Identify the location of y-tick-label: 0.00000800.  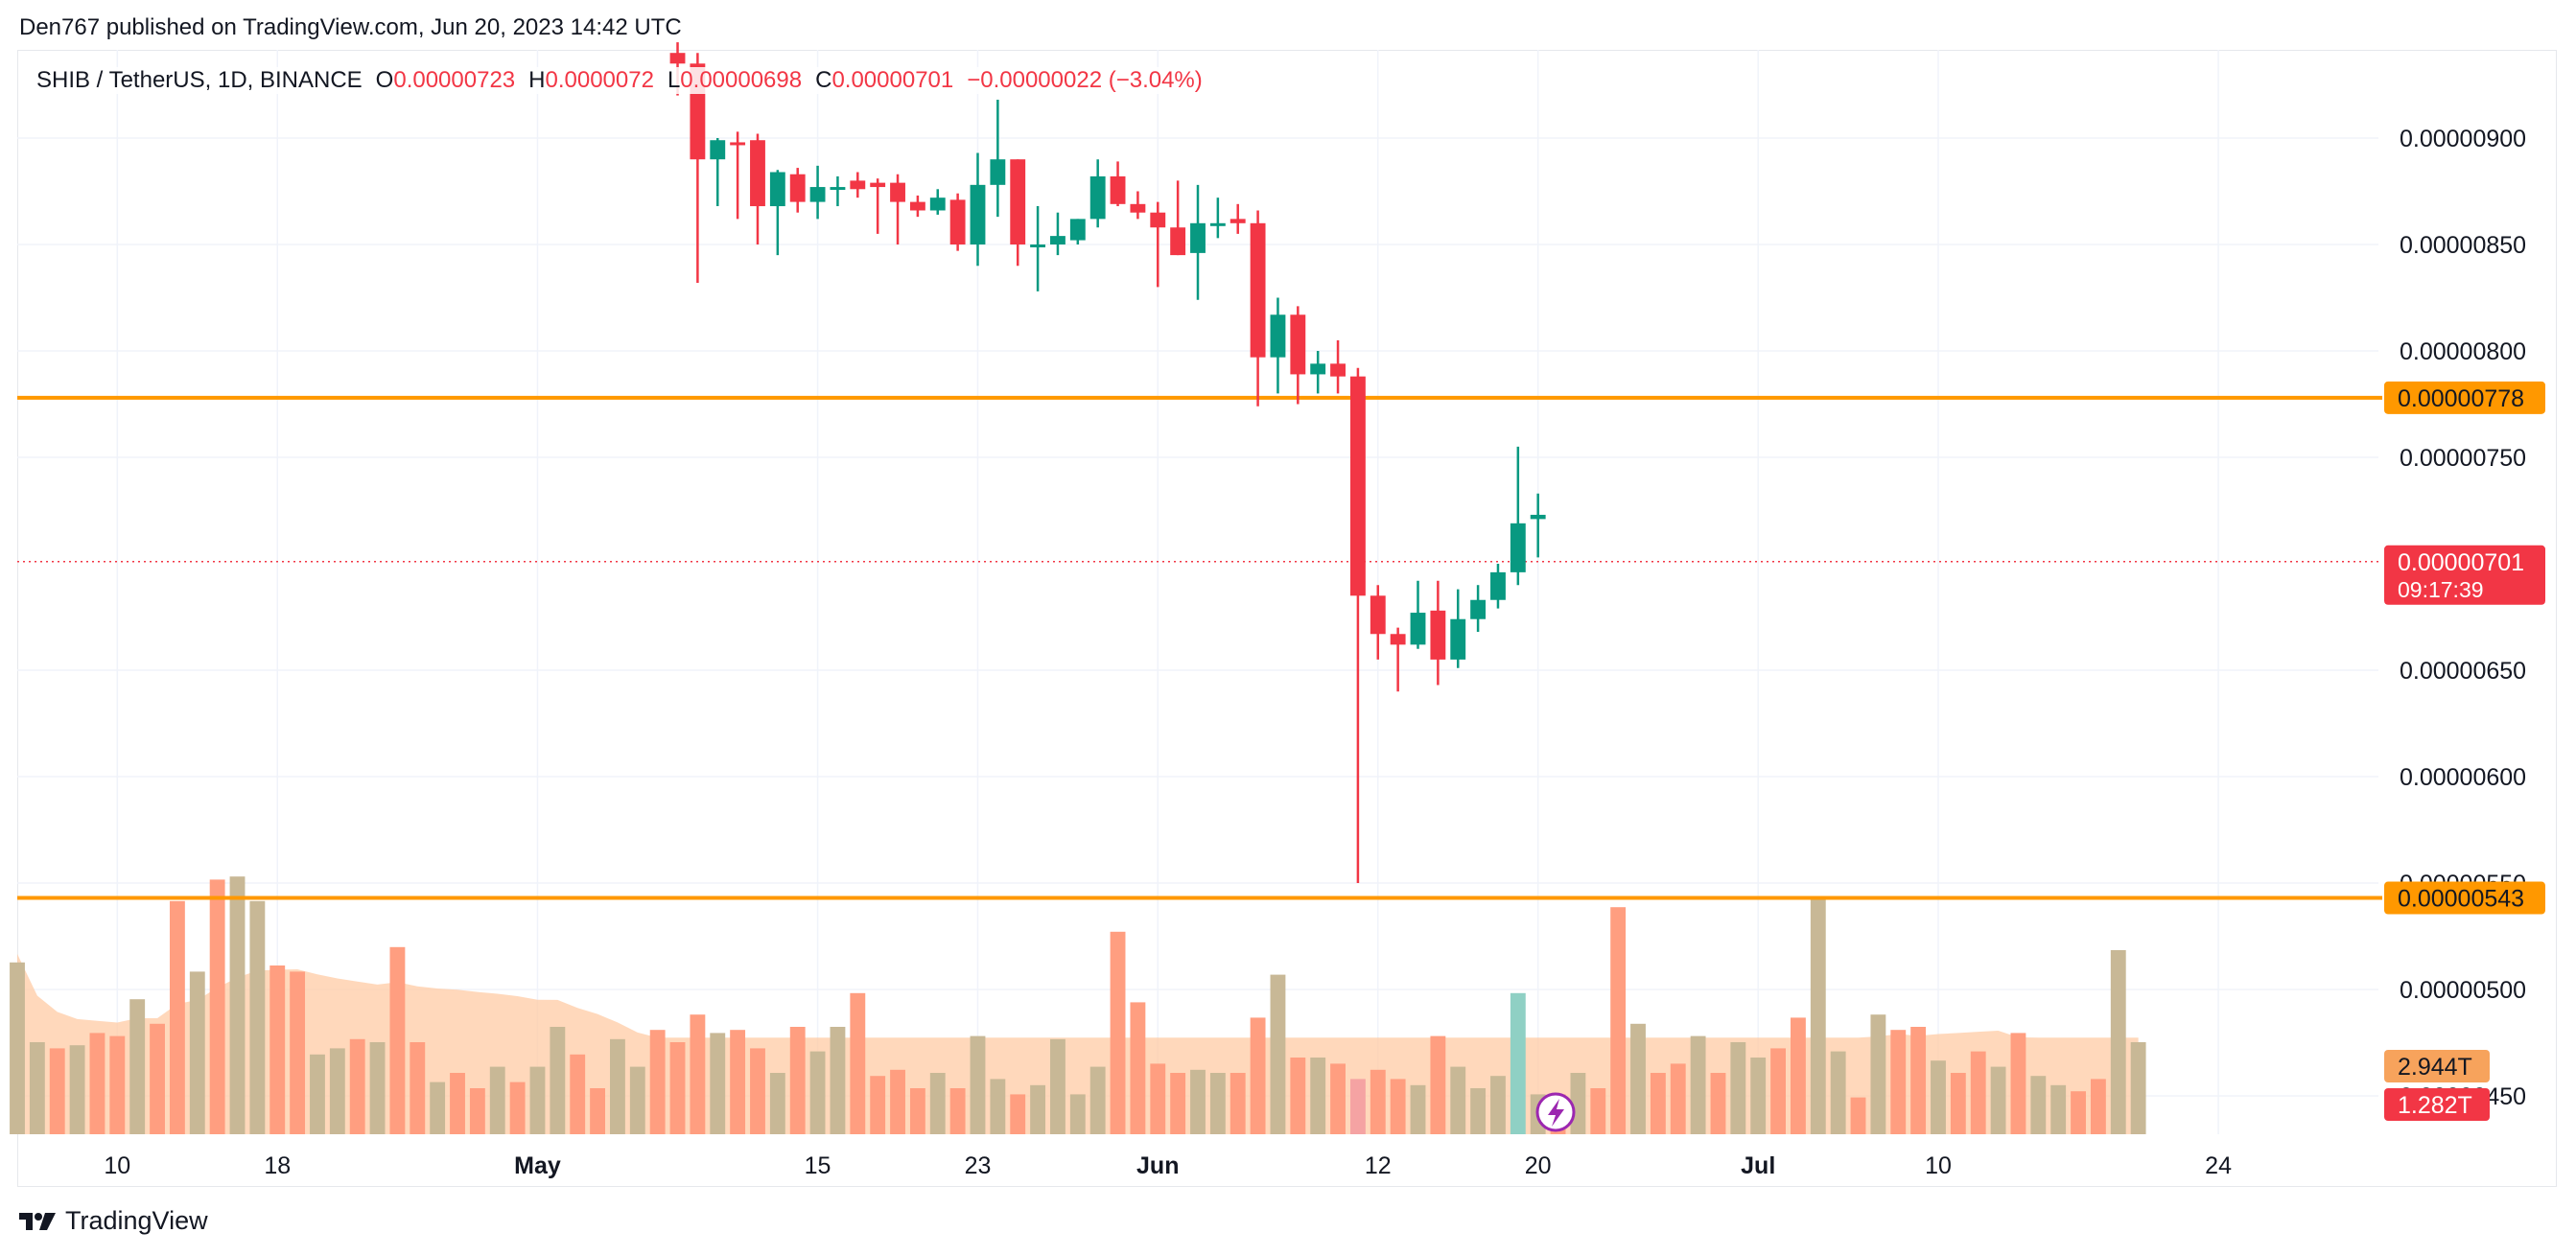
(2463, 351).